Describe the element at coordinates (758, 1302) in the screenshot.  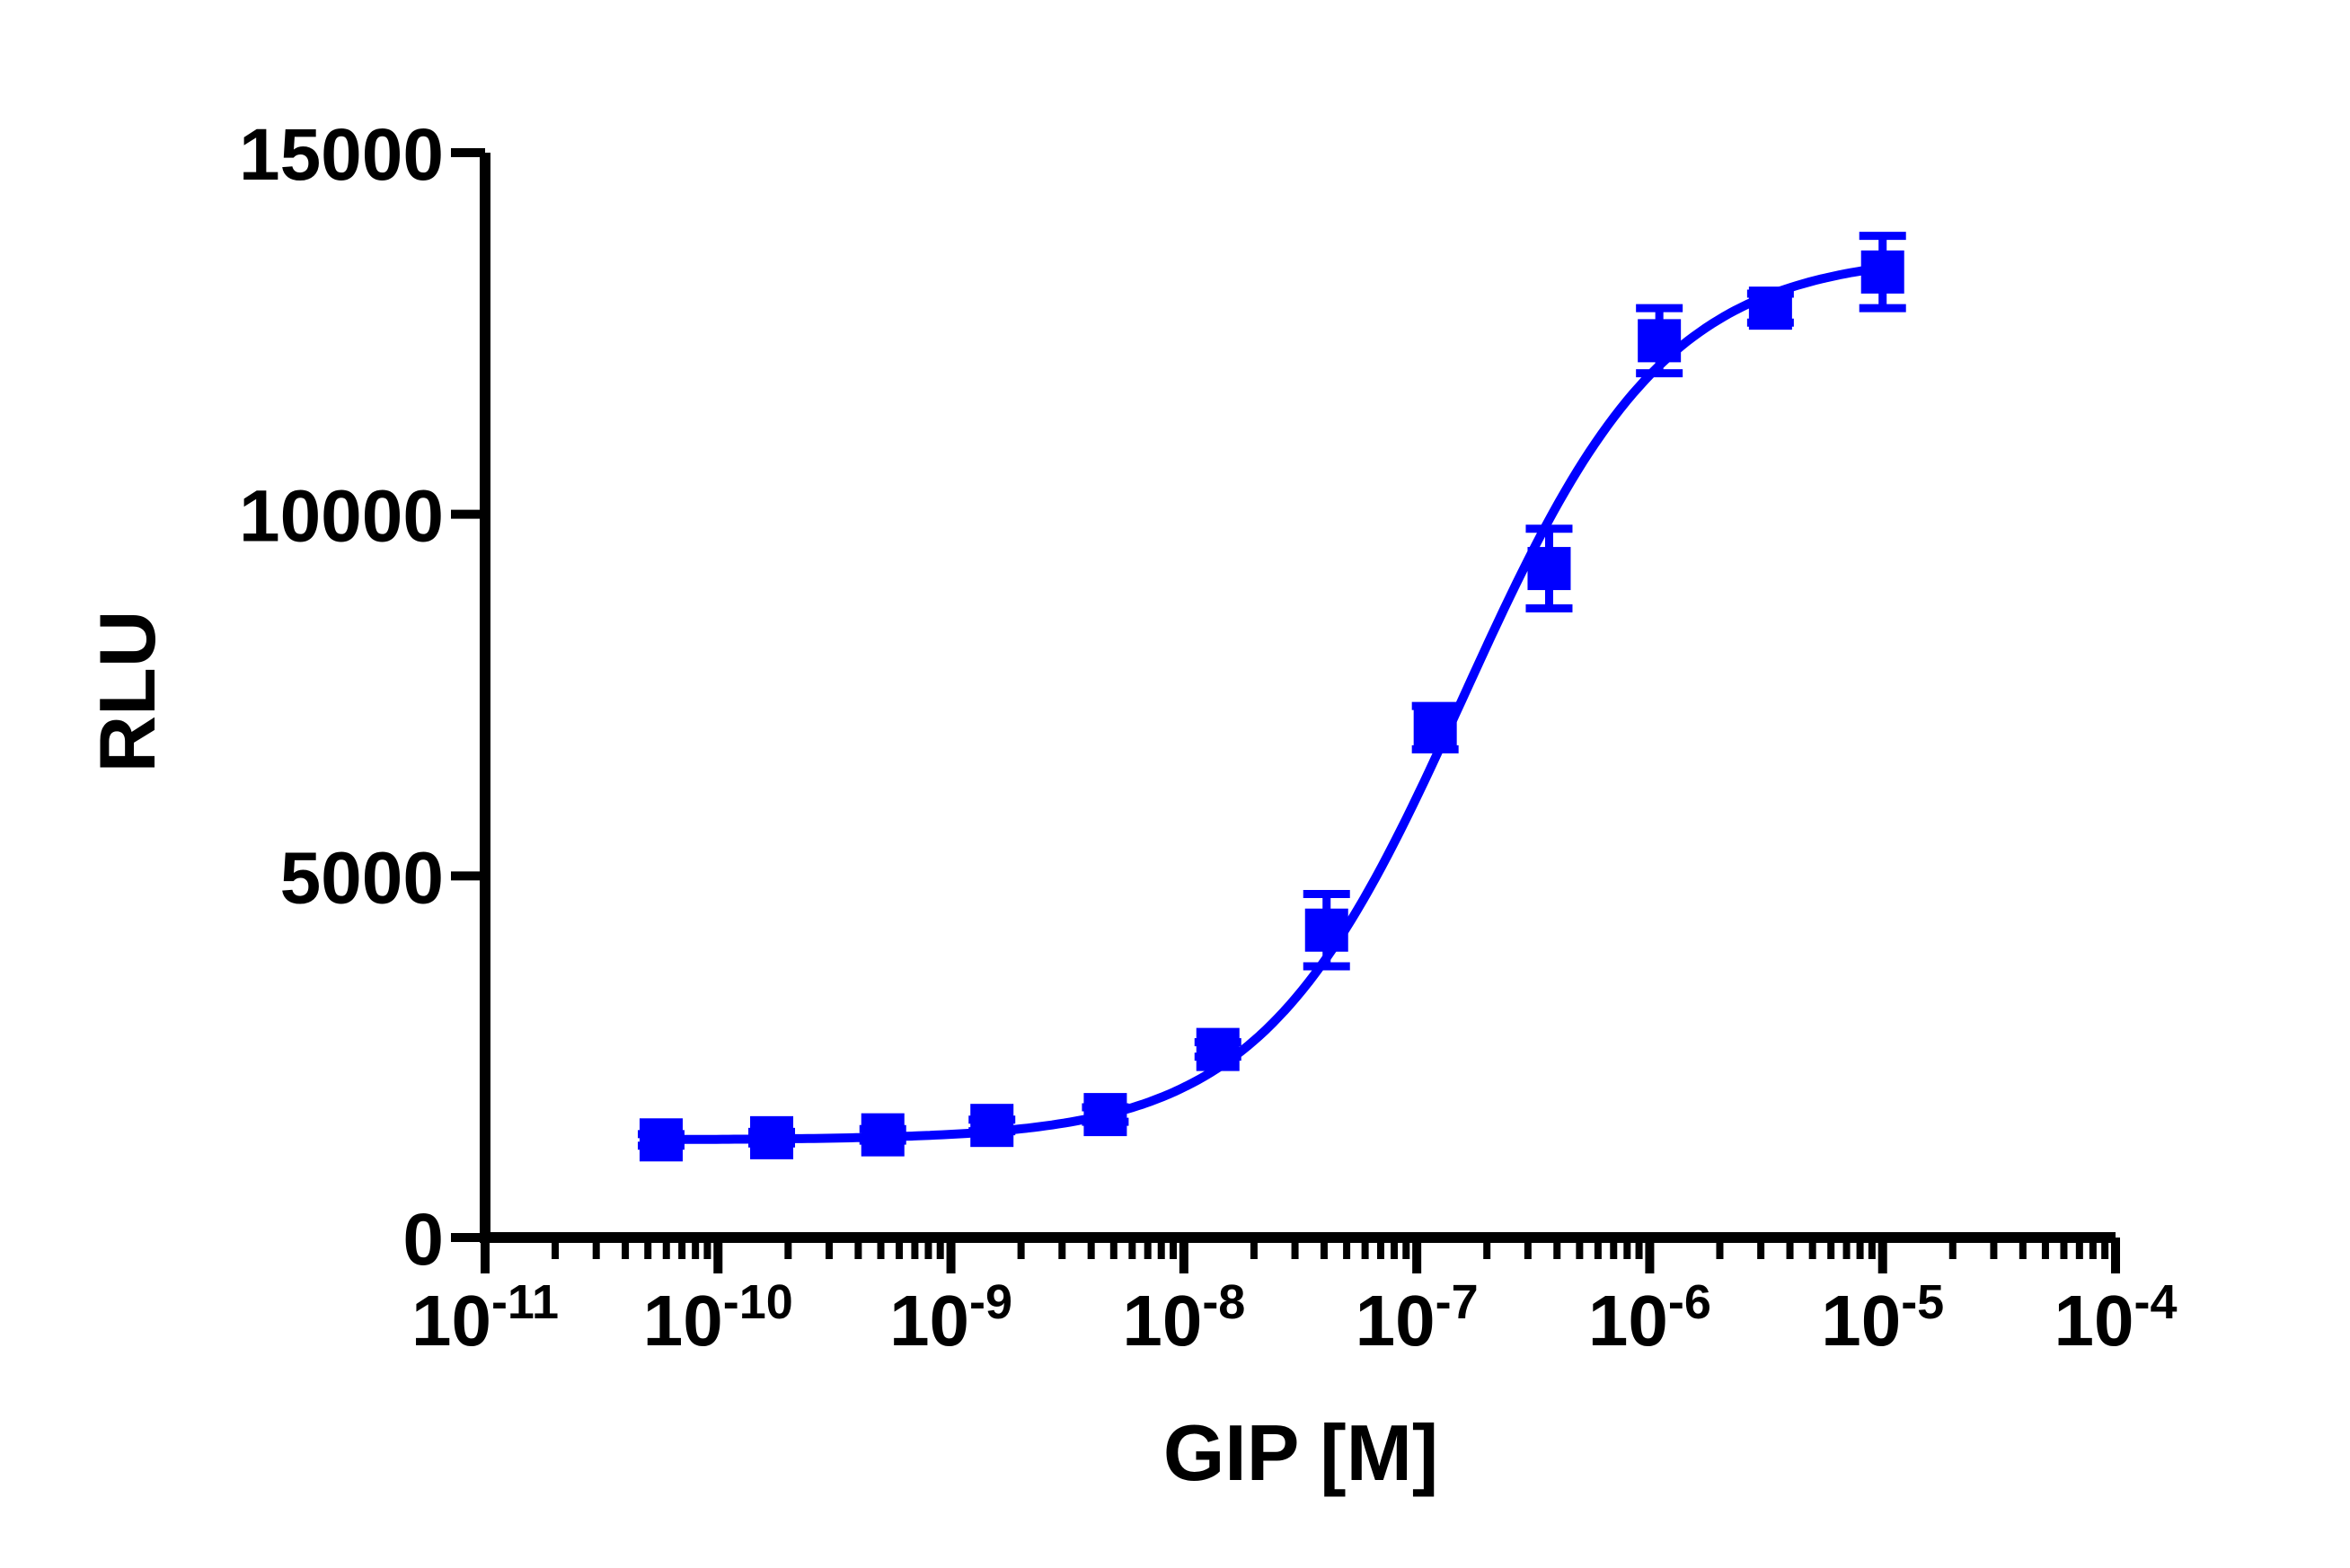
I see `x-tick-exponent: -10` at that location.